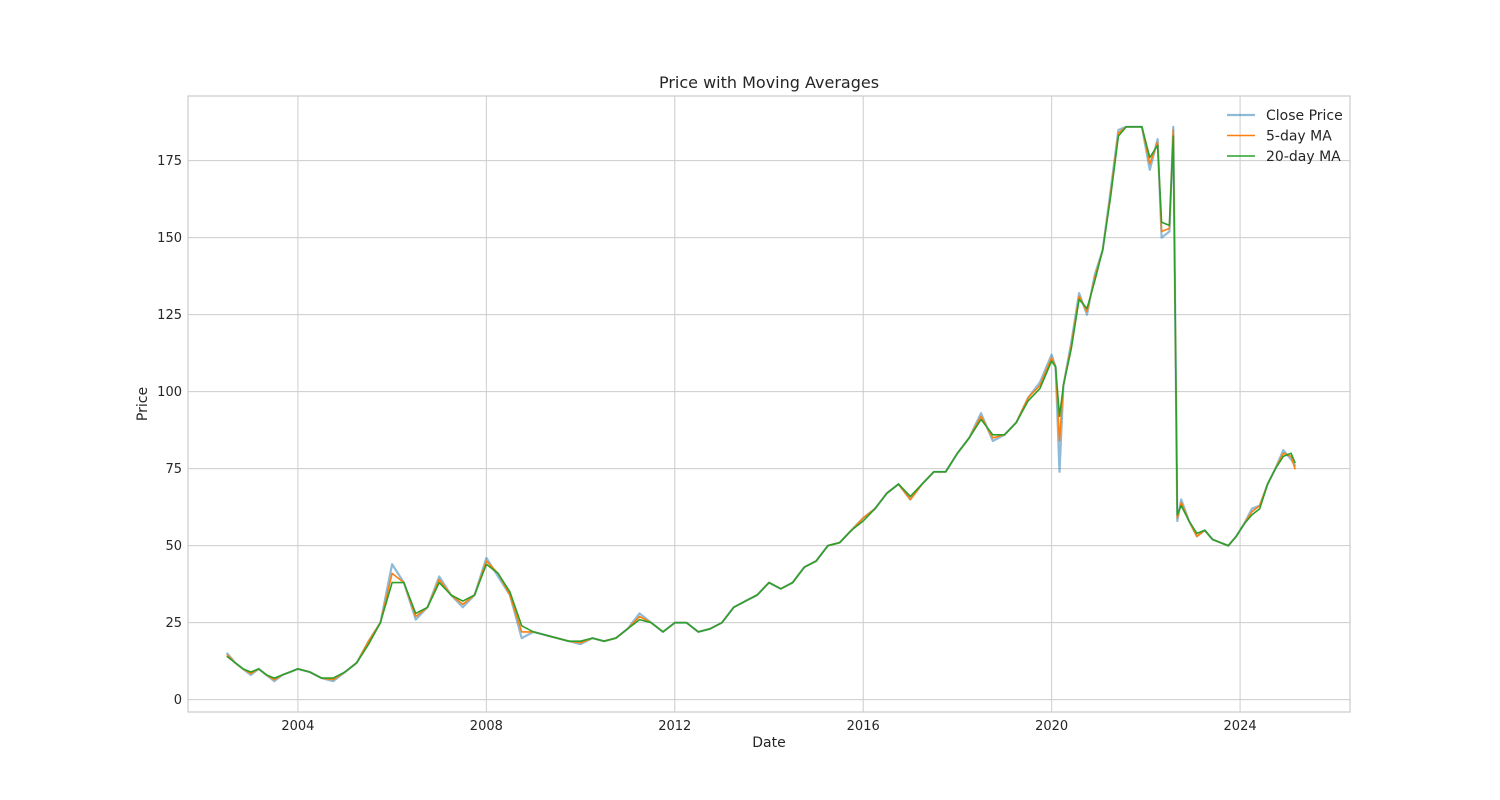 The height and width of the screenshot is (800, 1500). I want to click on x-tick-label: 2012, so click(674, 726).